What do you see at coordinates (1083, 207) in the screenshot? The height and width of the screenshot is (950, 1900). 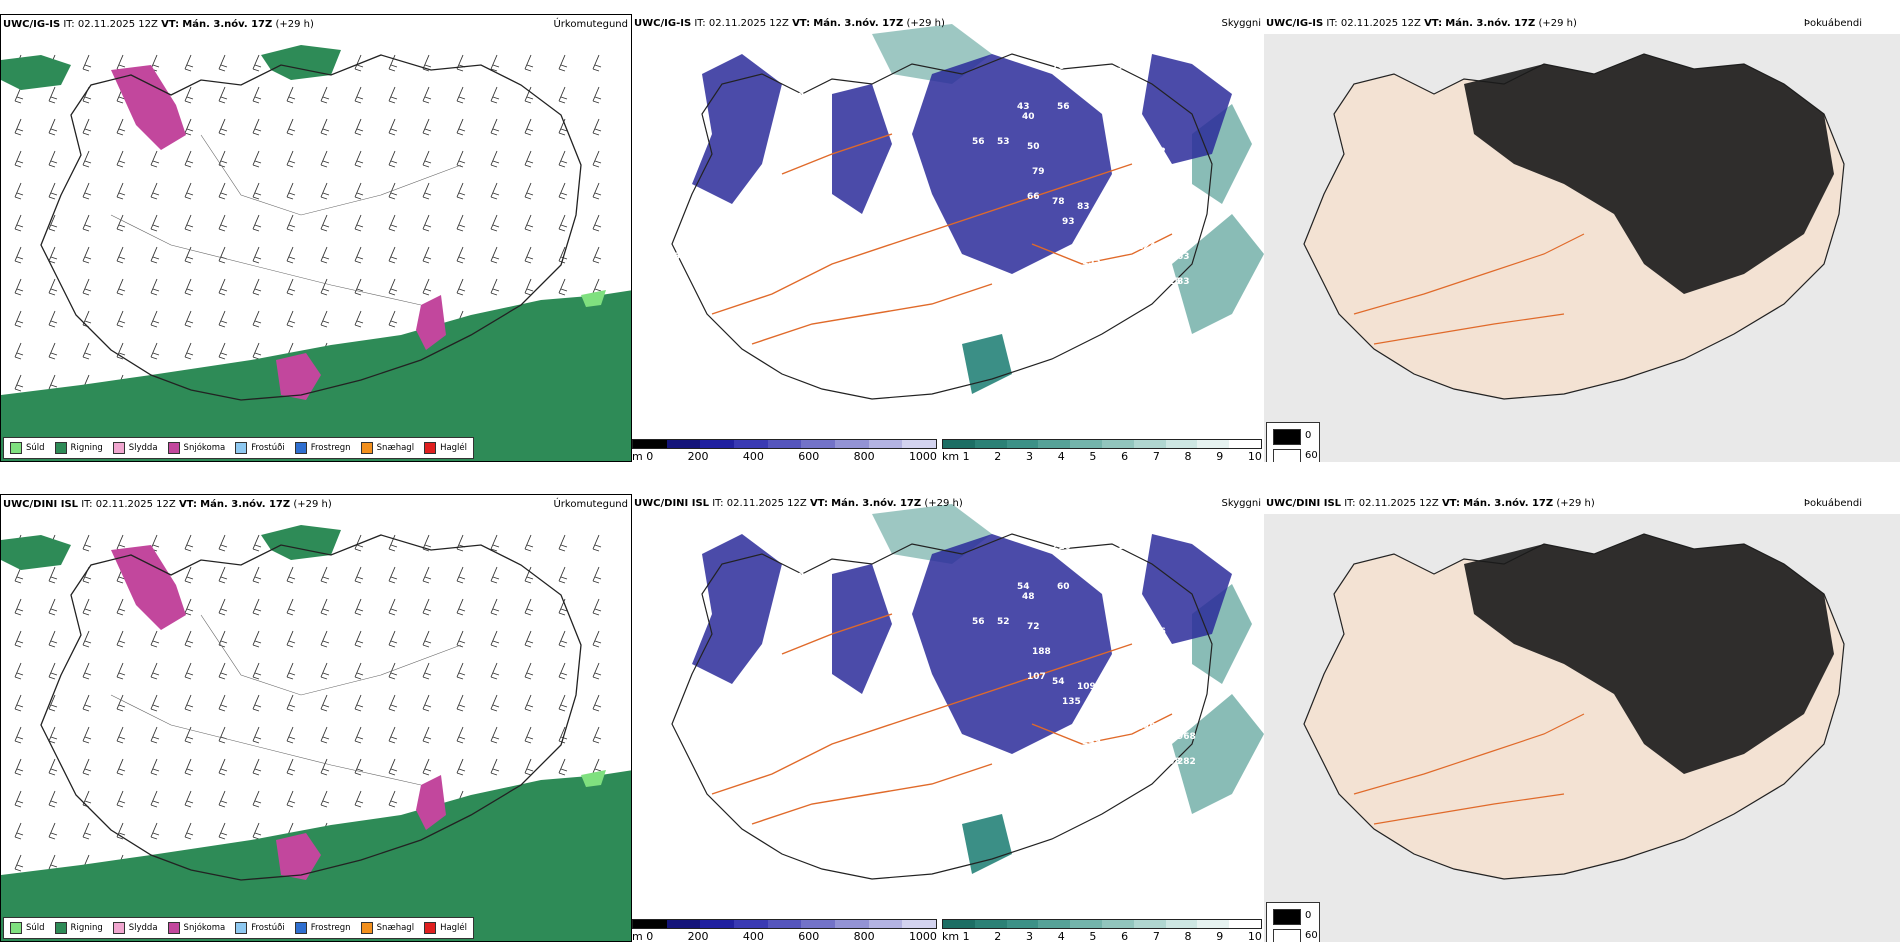 I see `cloud-base-value: 83` at bounding box center [1083, 207].